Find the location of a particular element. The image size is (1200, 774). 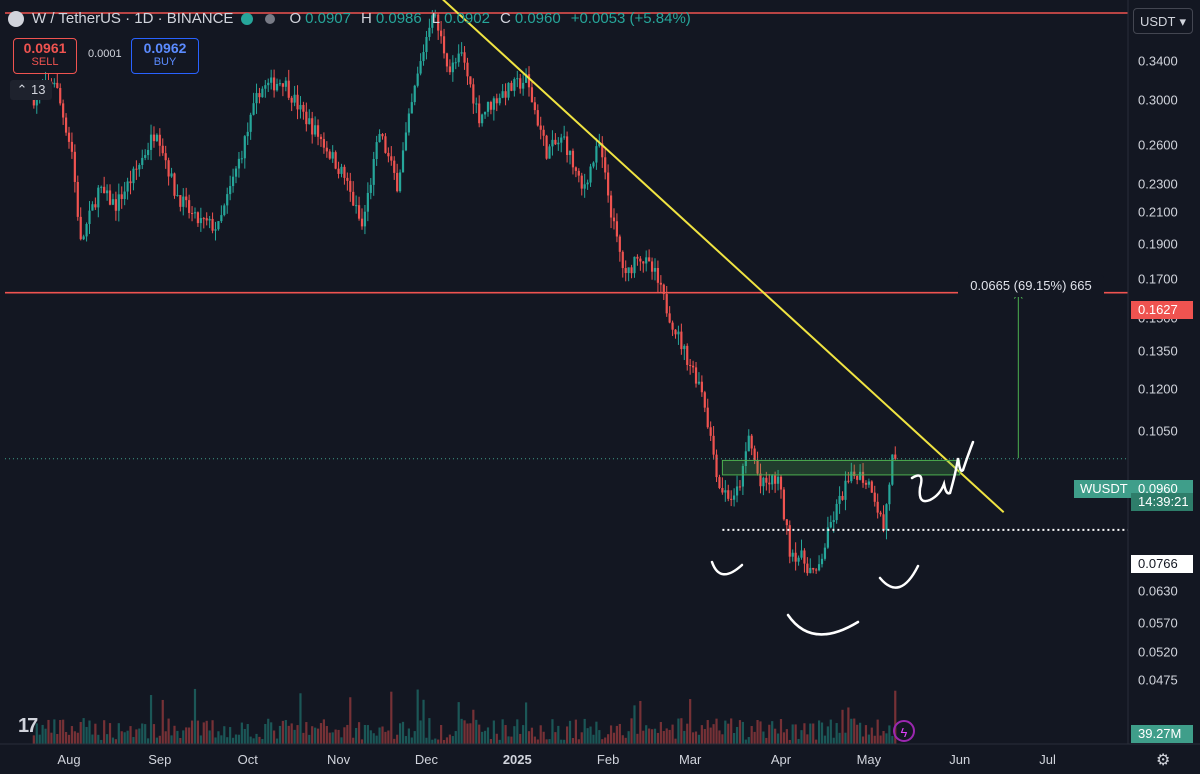

sell-button: 0.0961 SELL is located at coordinates (45, 56).